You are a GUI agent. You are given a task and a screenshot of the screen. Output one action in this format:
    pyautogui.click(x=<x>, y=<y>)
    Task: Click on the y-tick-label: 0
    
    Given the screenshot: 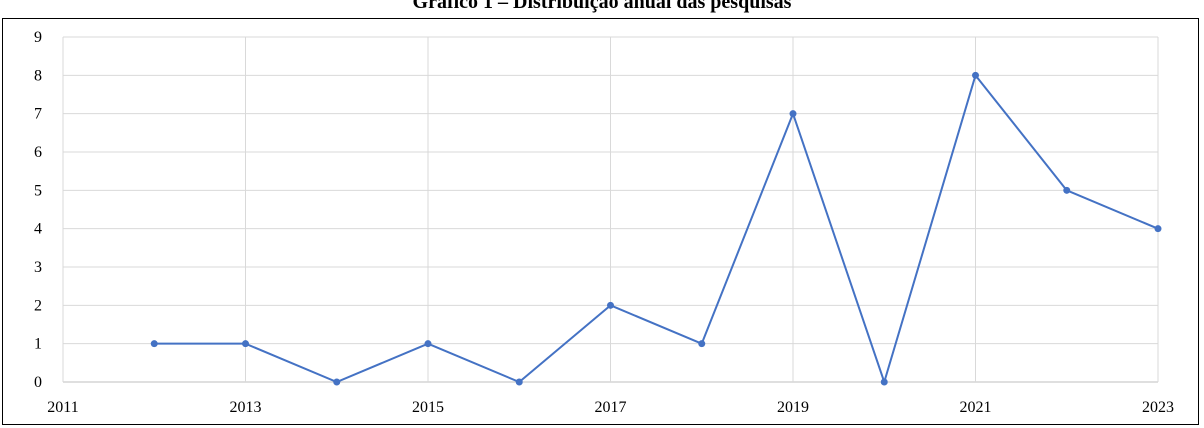 What is the action you would take?
    pyautogui.click(x=38, y=382)
    